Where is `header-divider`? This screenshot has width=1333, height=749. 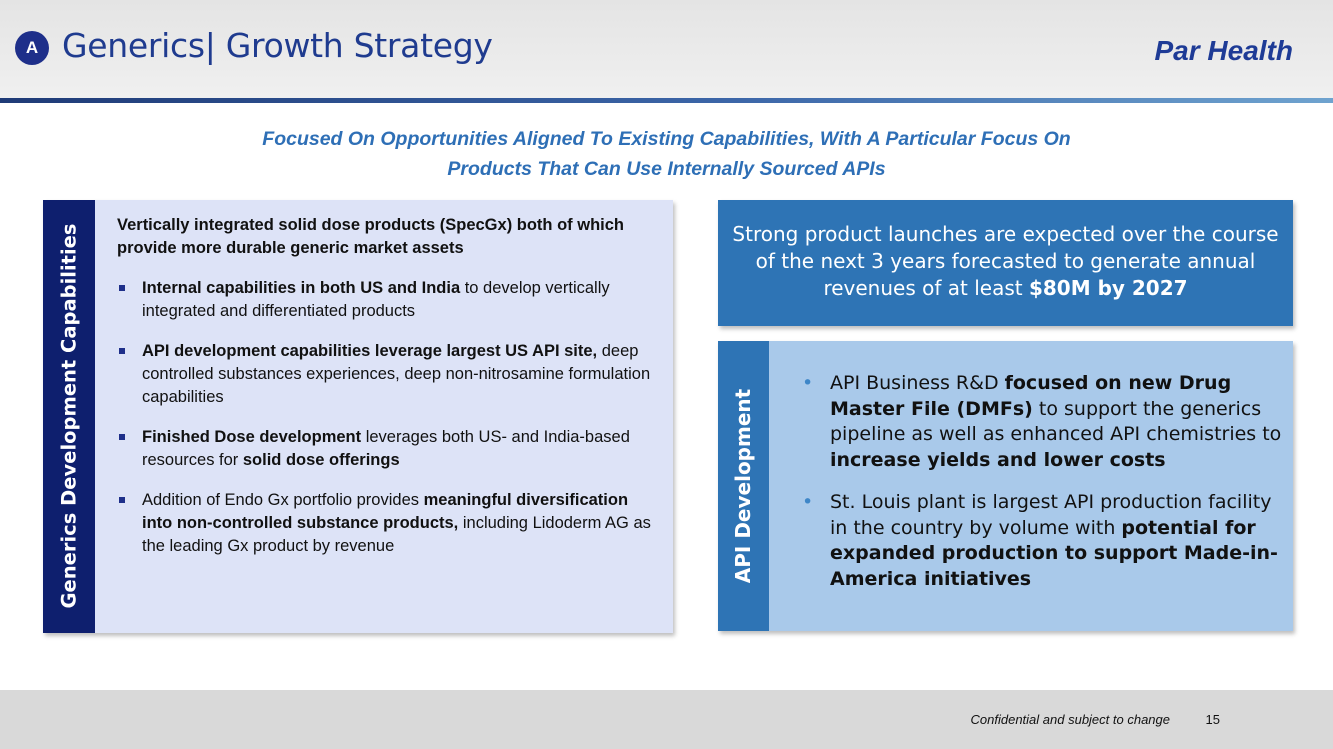
header-divider is located at coordinates (666, 100).